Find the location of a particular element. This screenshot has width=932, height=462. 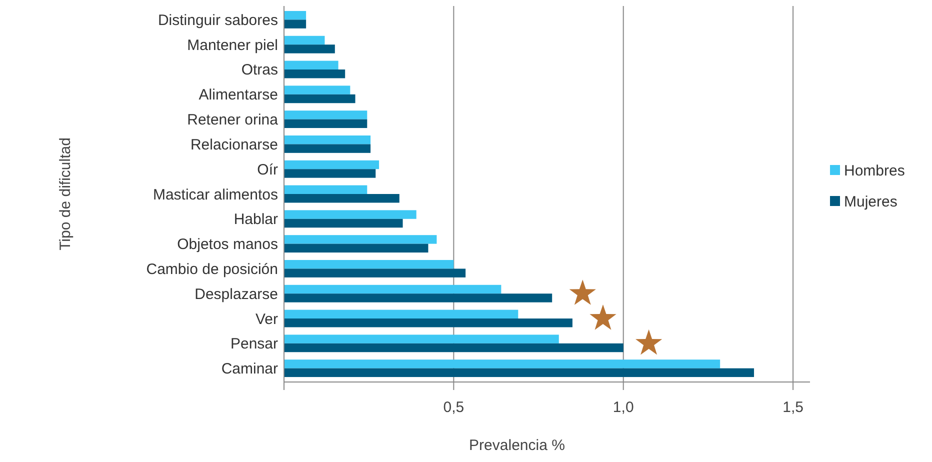

y-tick-label: Retener orina is located at coordinates (233, 120).